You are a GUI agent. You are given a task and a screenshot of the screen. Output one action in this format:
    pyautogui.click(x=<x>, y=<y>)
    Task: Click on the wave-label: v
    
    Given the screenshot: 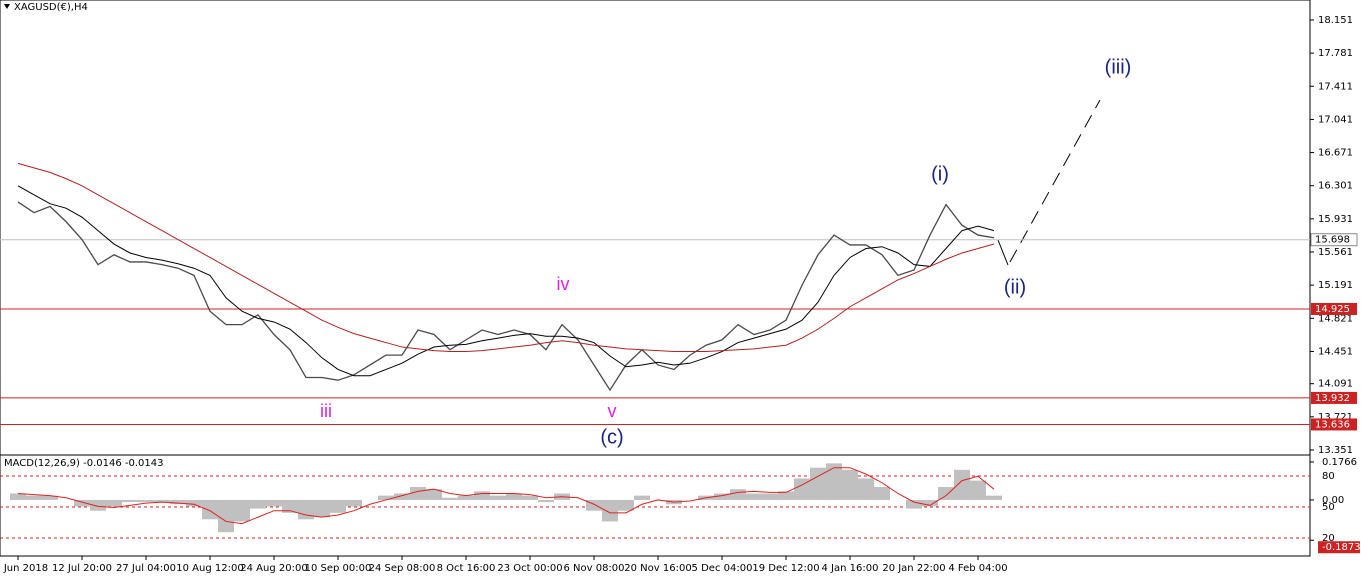 What is the action you would take?
    pyautogui.click(x=612, y=411)
    